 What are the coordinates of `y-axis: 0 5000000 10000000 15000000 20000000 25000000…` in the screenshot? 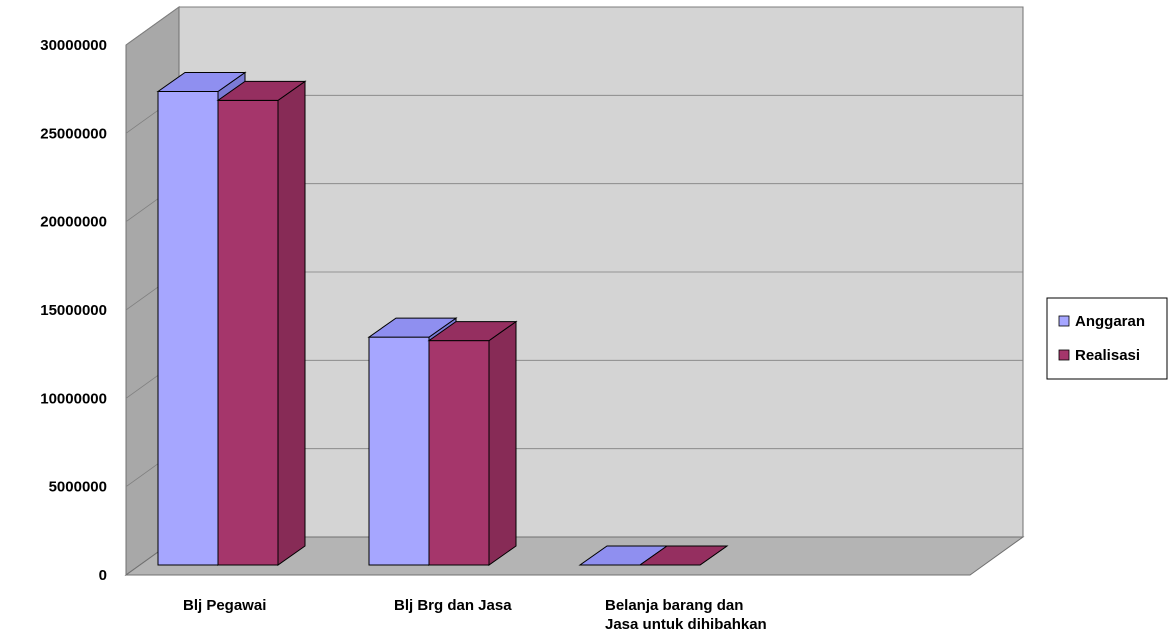 It's located at (73, 310).